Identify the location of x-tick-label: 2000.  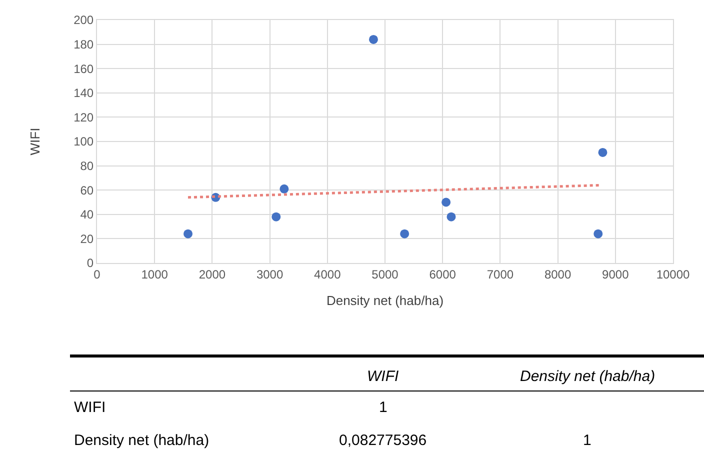
(212, 274).